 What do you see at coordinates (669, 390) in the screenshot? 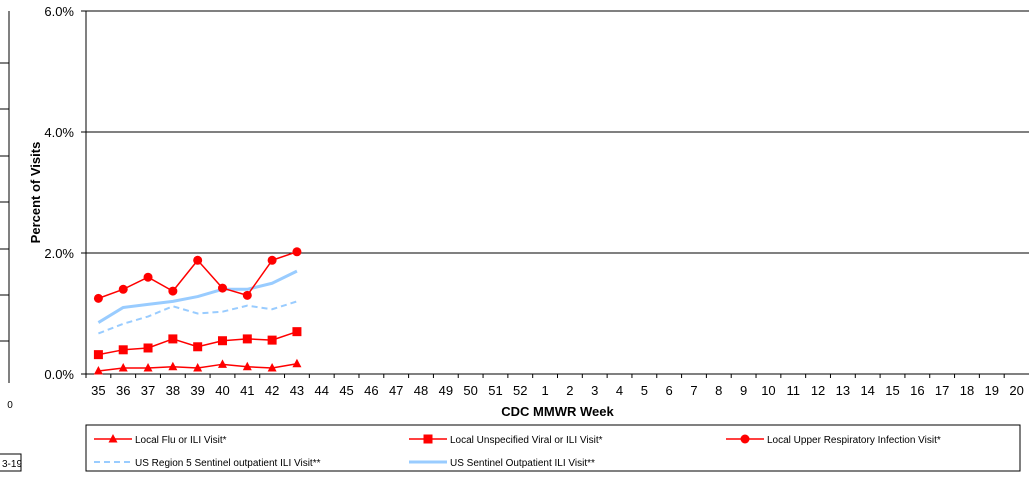
I see `x-tick-label: 6` at bounding box center [669, 390].